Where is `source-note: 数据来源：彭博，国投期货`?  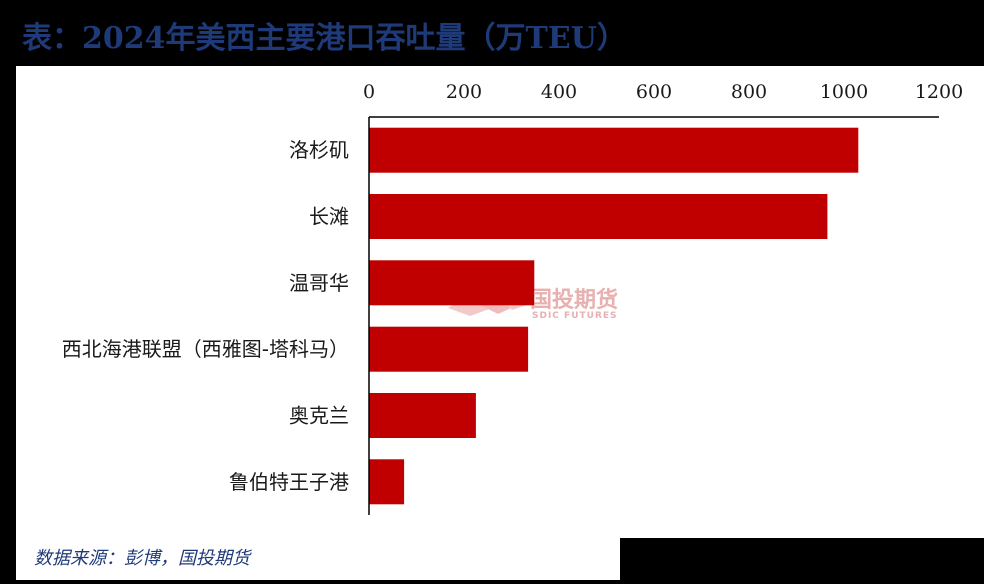 source-note: 数据来源：彭博，国投期货 is located at coordinates (142, 558).